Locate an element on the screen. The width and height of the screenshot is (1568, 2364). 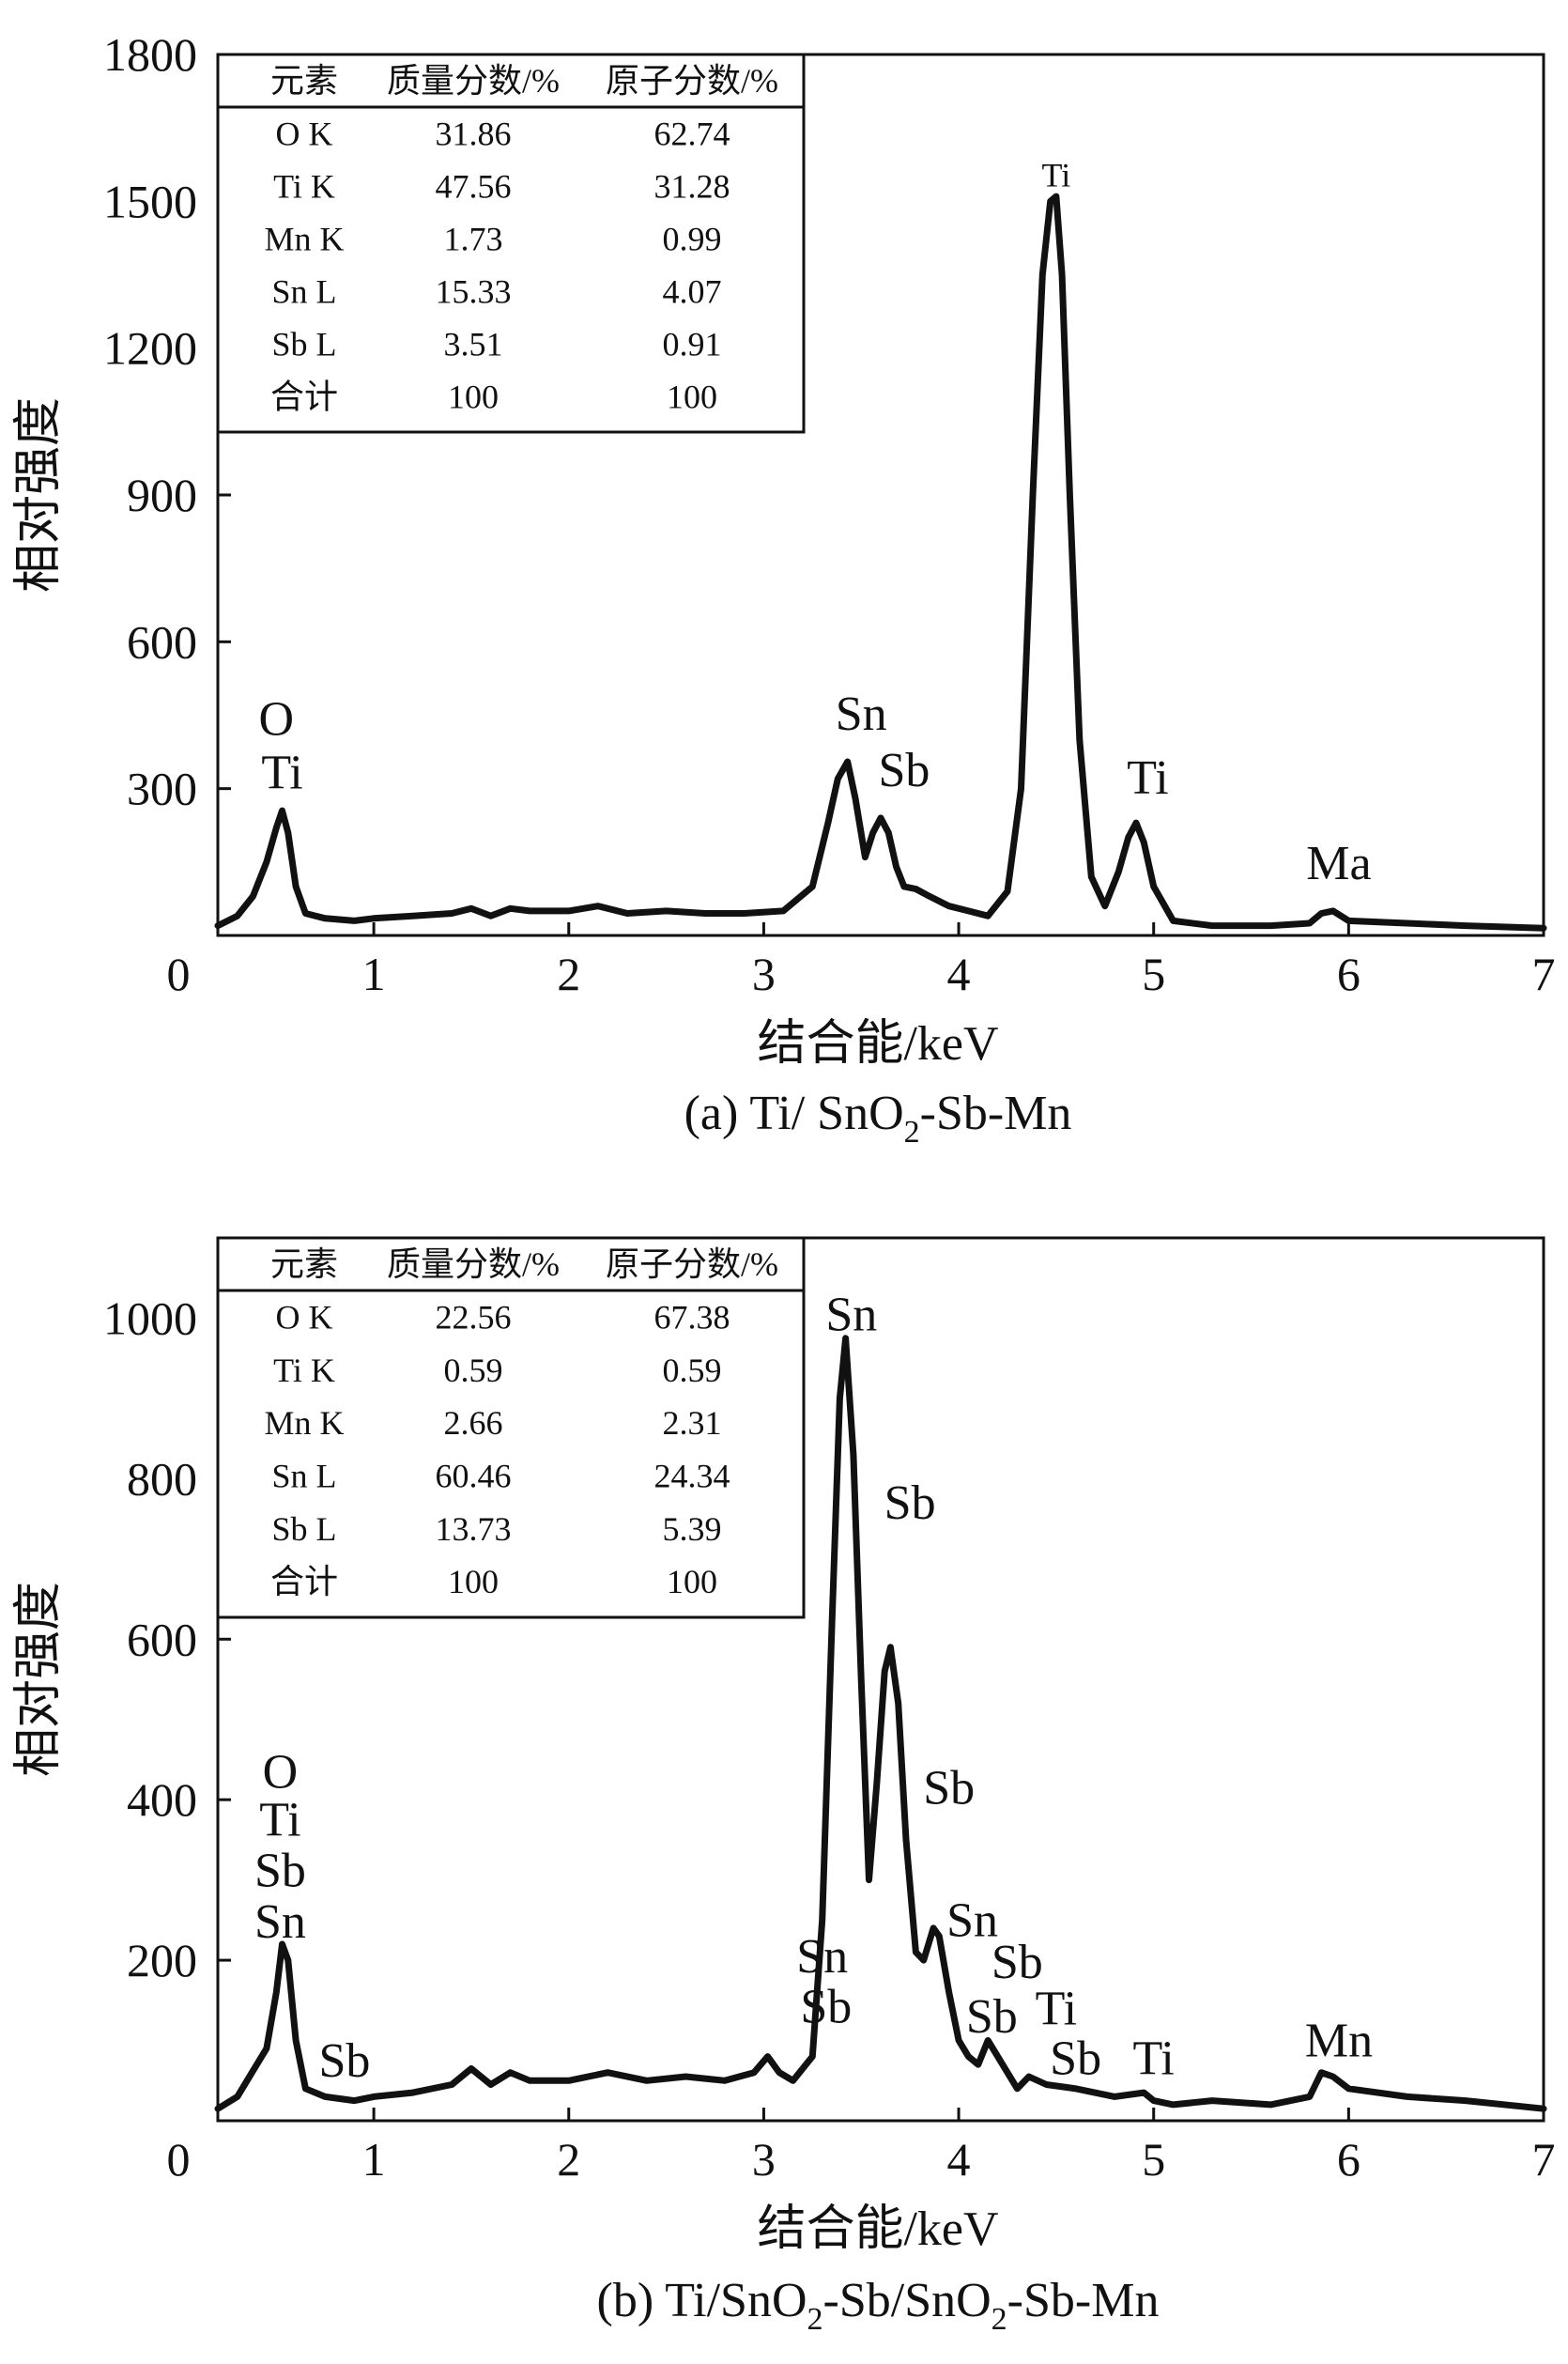
y-tick-label: 400 is located at coordinates (162, 1800).